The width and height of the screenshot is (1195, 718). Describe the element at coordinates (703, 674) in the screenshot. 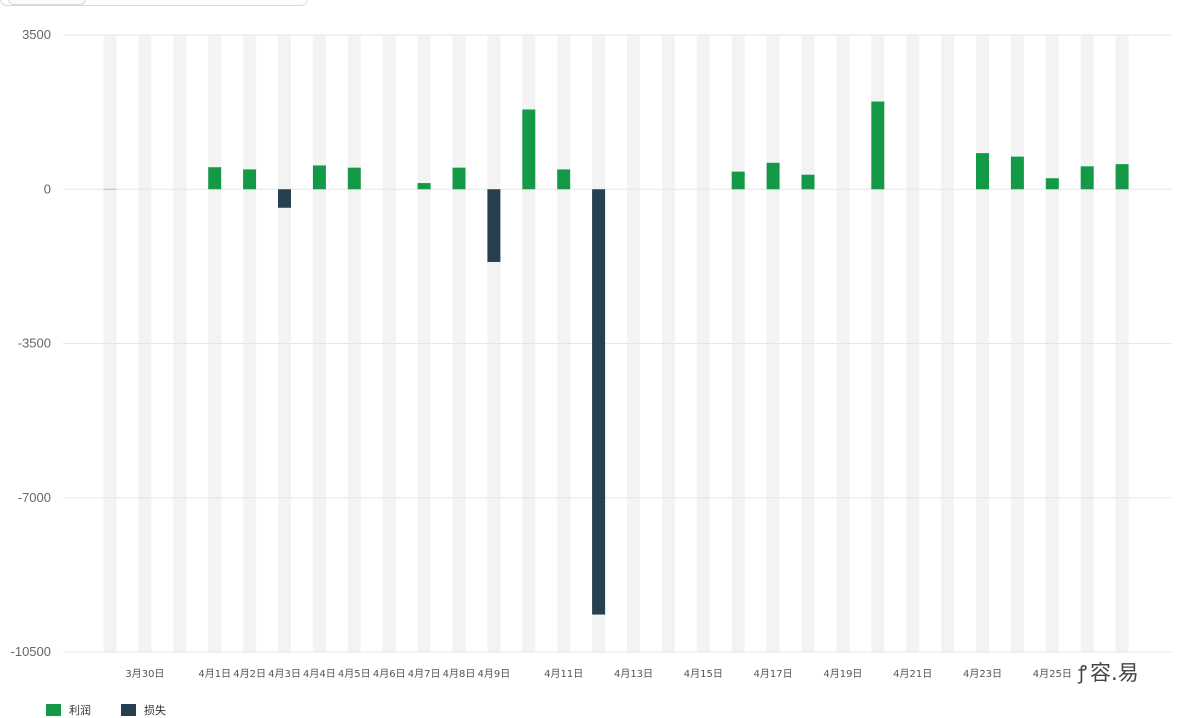

I see `x-tick-label: 4月15日` at that location.